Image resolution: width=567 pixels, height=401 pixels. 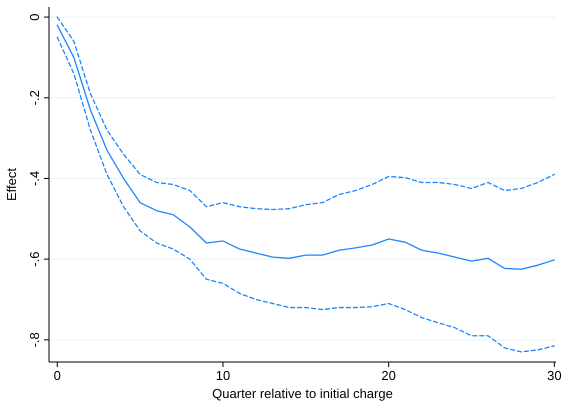 I want to click on x-tick-label: 30, so click(x=554, y=375).